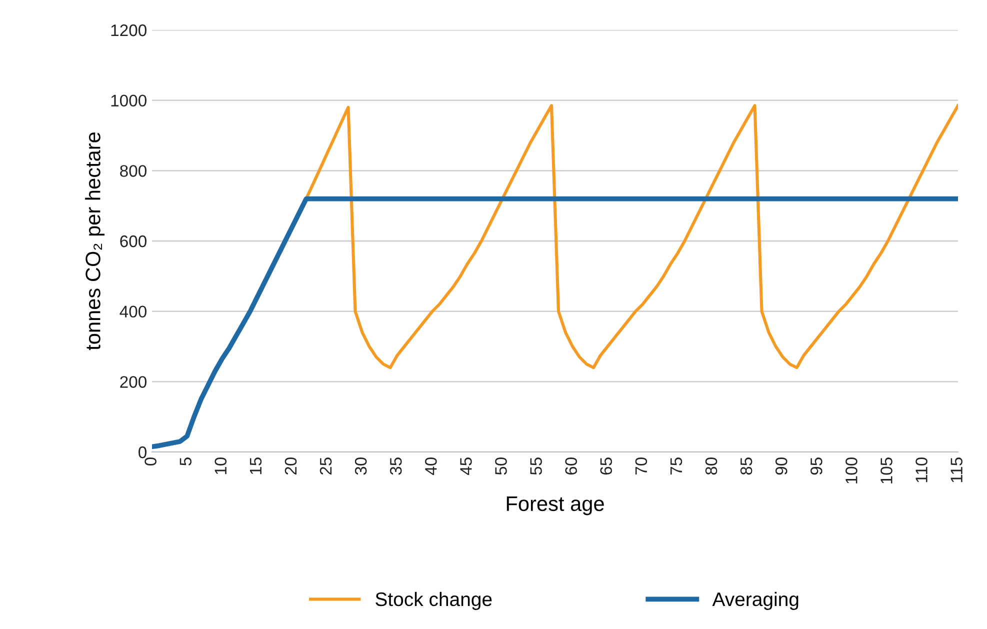  I want to click on x-tick-label: 20, so click(290, 466).